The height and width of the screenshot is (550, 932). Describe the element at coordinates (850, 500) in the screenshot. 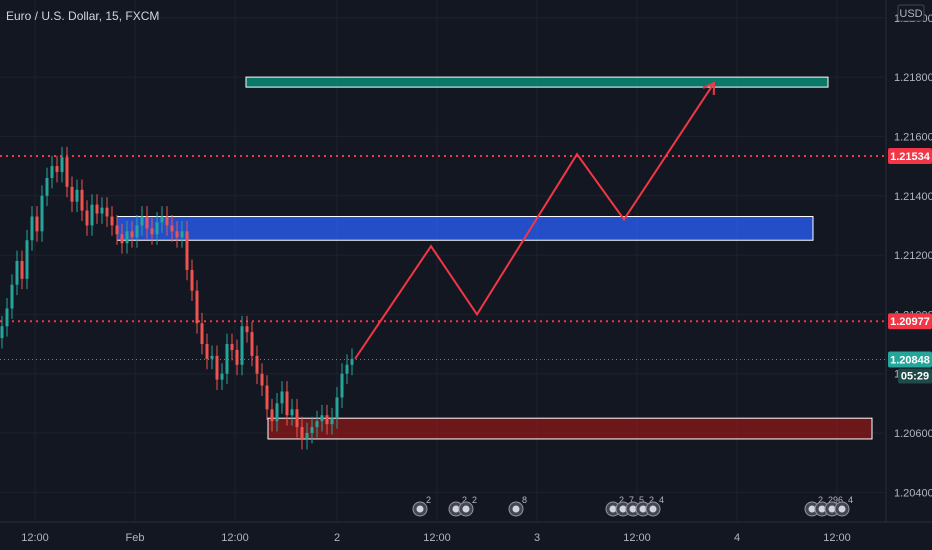

I see `event-count-label: 4` at that location.